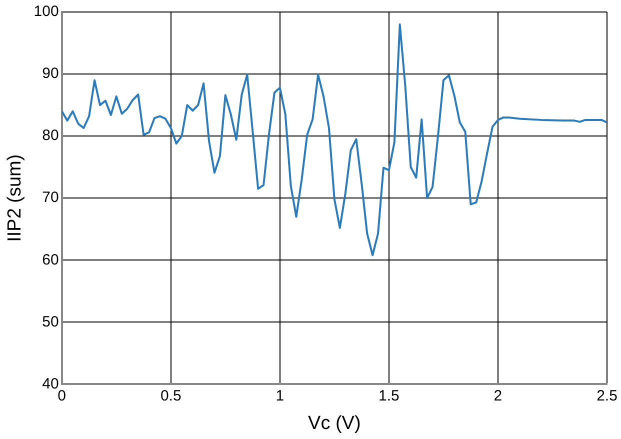 The image size is (621, 439). I want to click on y-axis-title: IIP2 (sum), so click(15, 198).